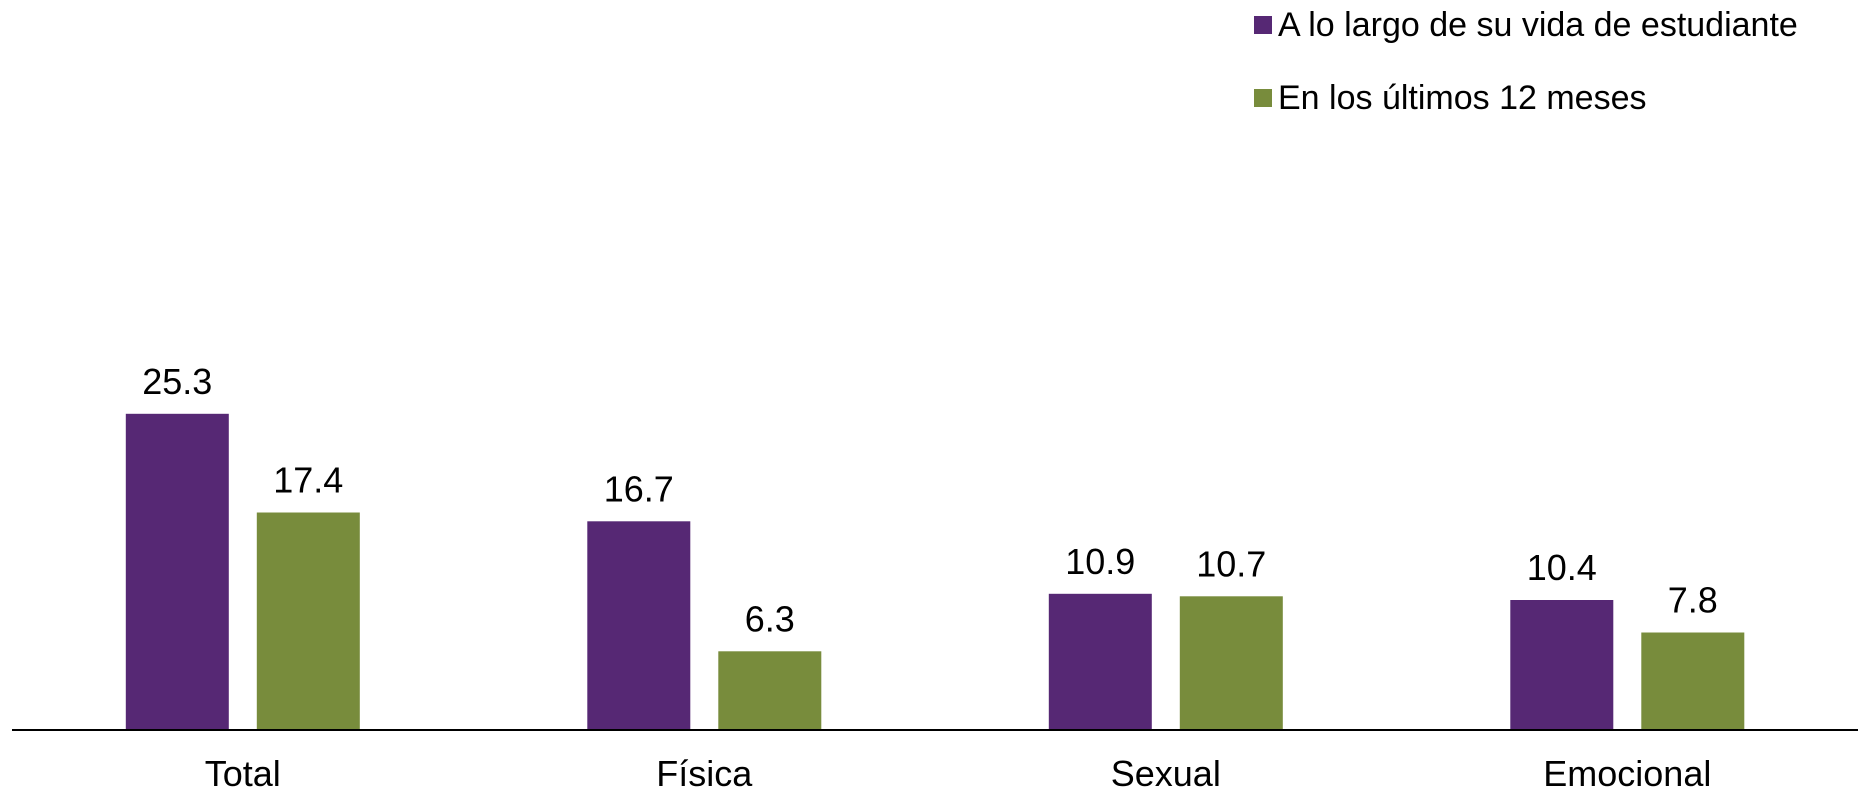 The width and height of the screenshot is (1864, 793). Describe the element at coordinates (1562, 567) in the screenshot. I see `data-label-emocional-series-1: 10.4` at that location.